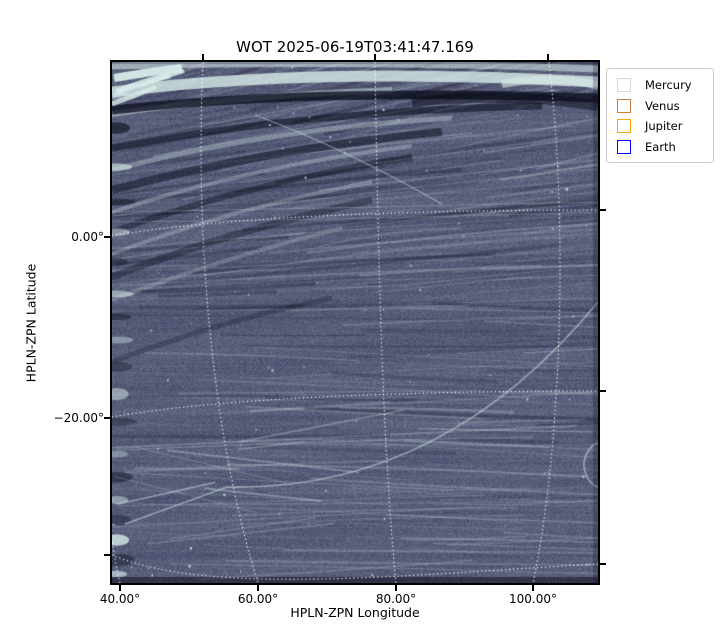  What do you see at coordinates (624, 85) in the screenshot?
I see `mercury-marker-icon` at bounding box center [624, 85].